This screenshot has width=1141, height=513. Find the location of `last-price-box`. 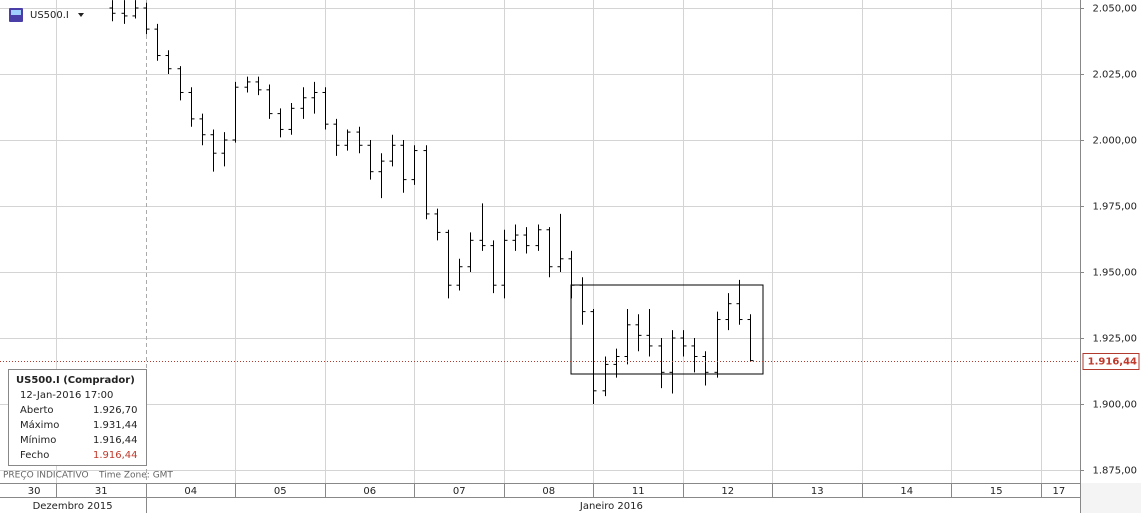

last-price-box is located at coordinates (1111, 361).